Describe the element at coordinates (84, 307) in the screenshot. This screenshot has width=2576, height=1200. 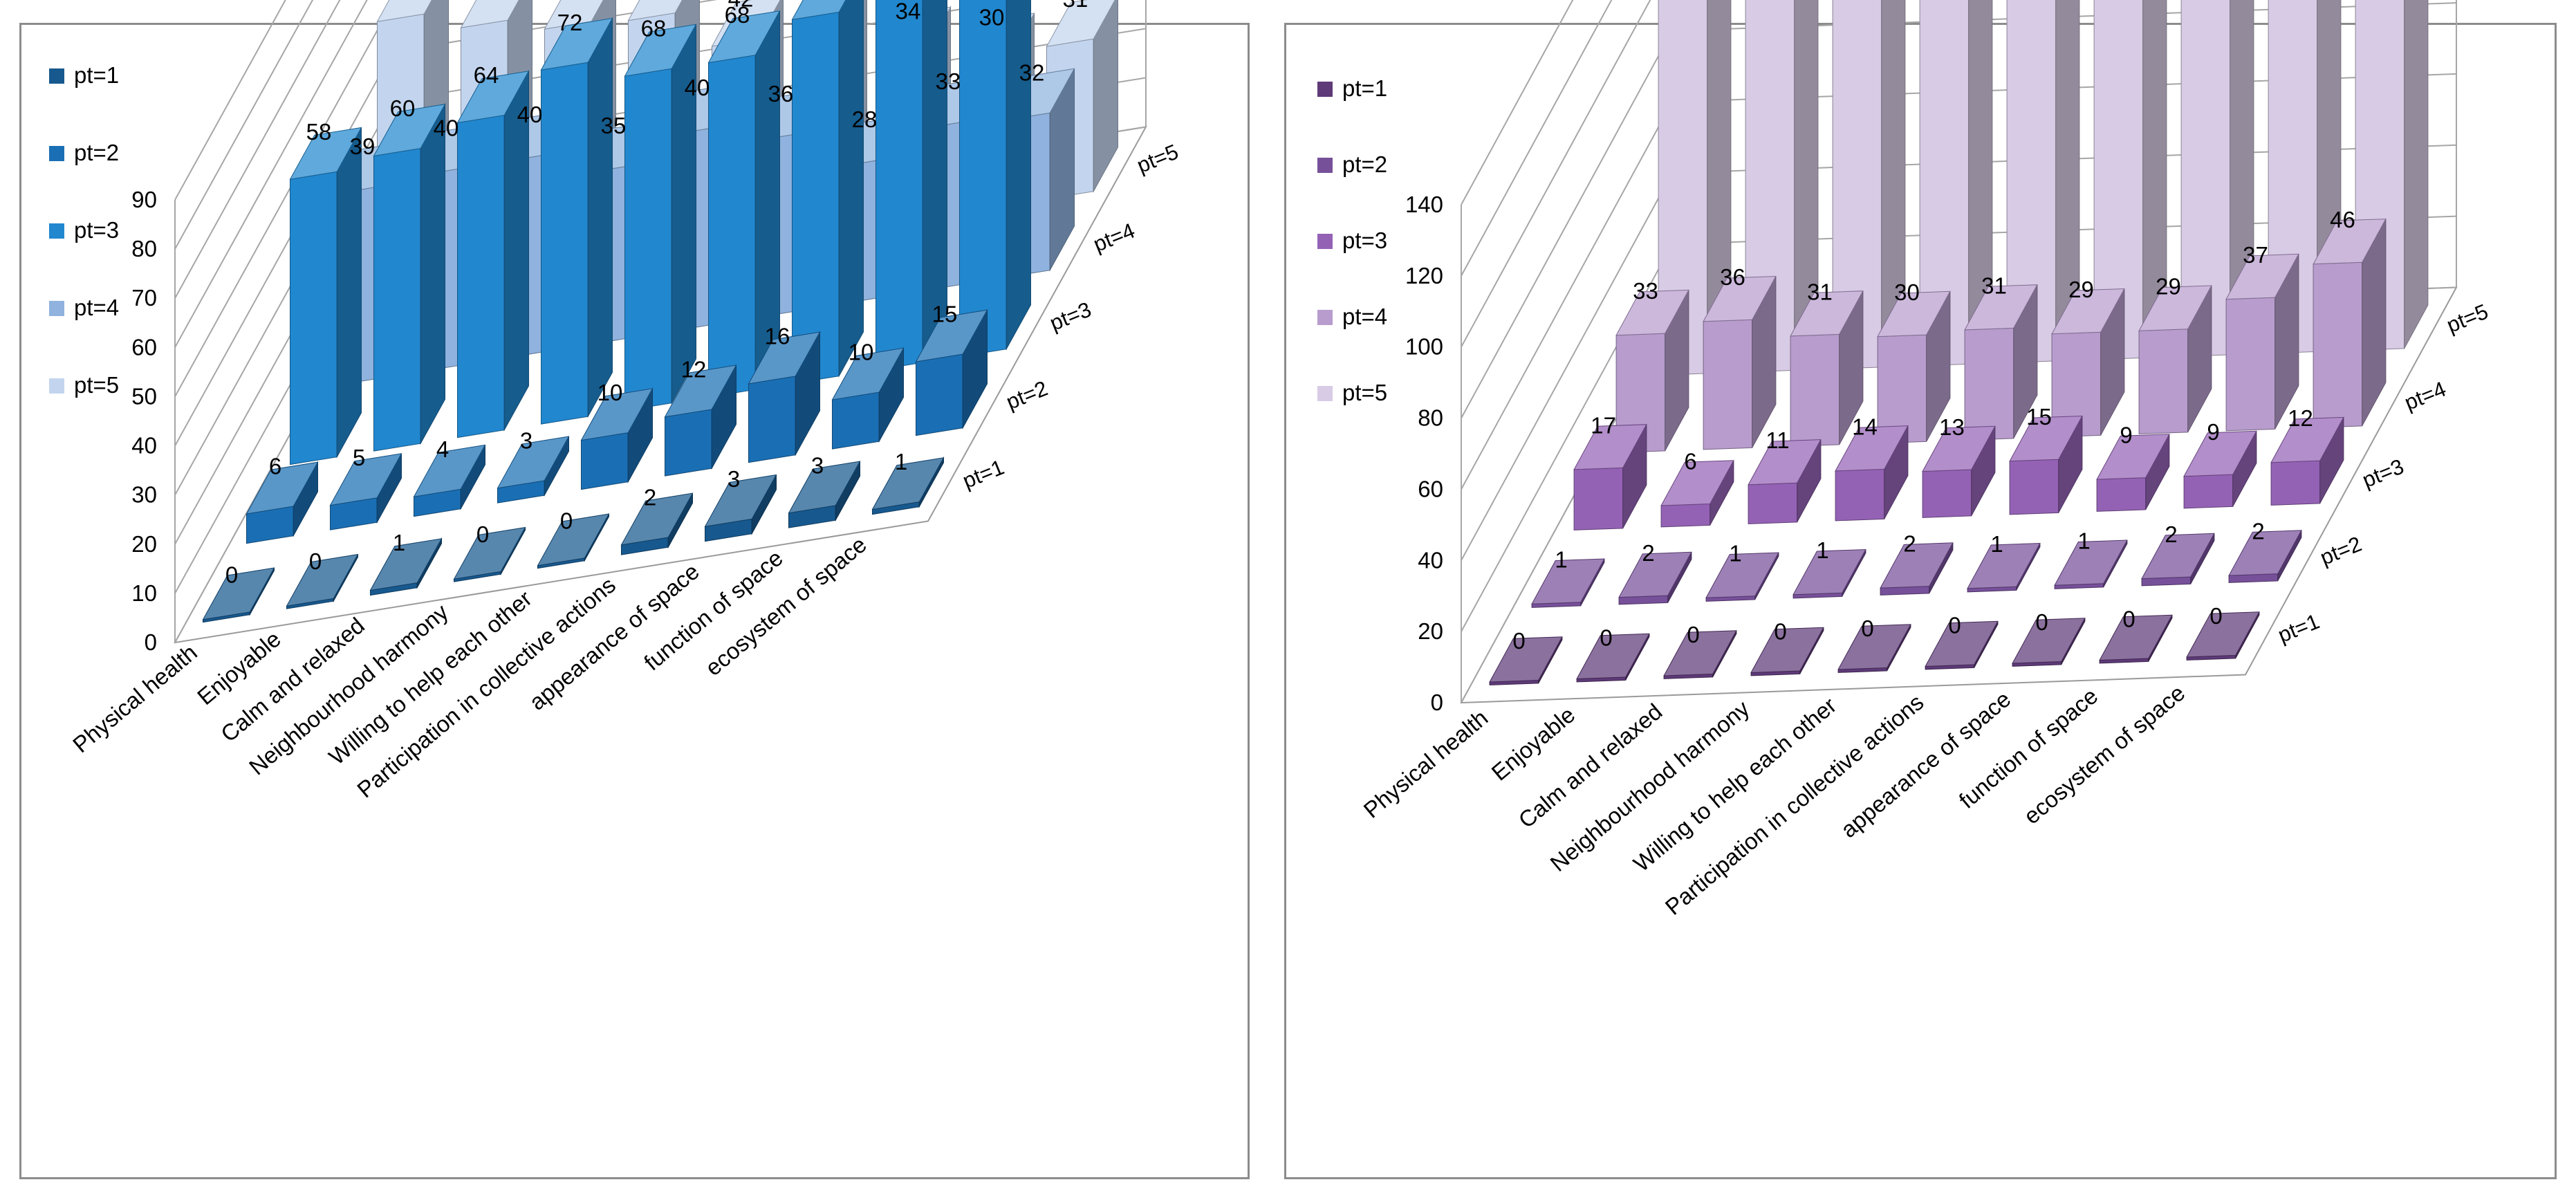
I see `left-legend-item-pt-4: pt=4` at that location.